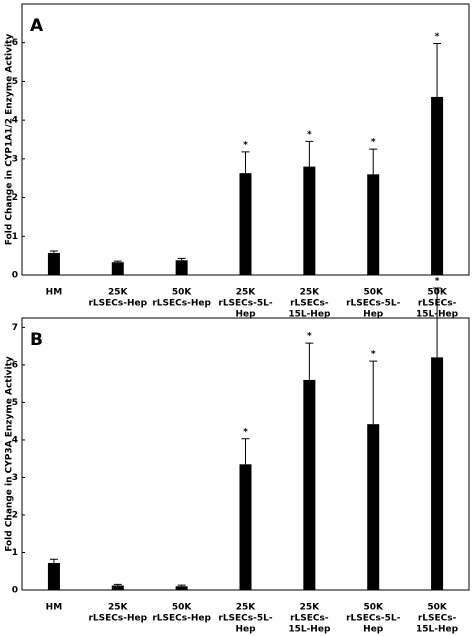  What do you see at coordinates (10, 454) in the screenshot?
I see `y-axis-label: Fold Change in CYP3A Enzyme Activity` at bounding box center [10, 454].